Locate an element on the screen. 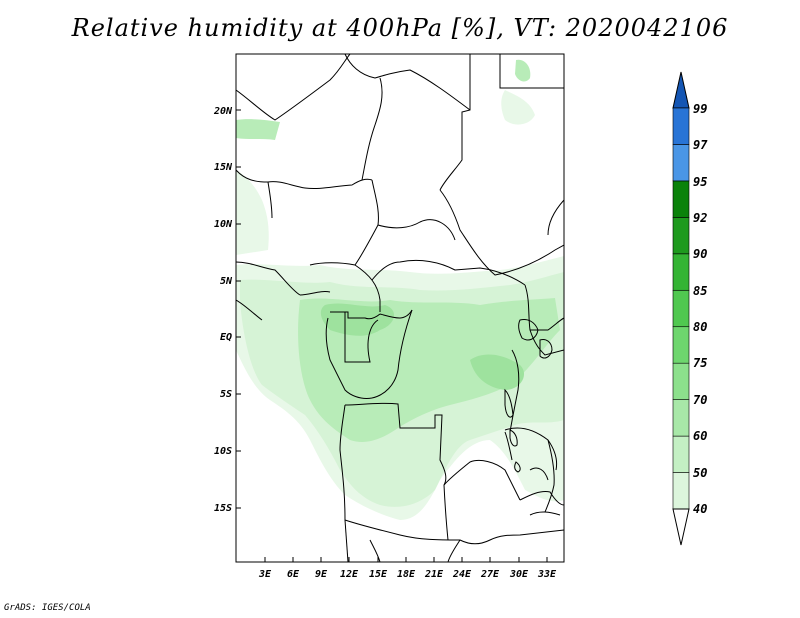  humidity-zone-40c is located at coordinates (518, 107).